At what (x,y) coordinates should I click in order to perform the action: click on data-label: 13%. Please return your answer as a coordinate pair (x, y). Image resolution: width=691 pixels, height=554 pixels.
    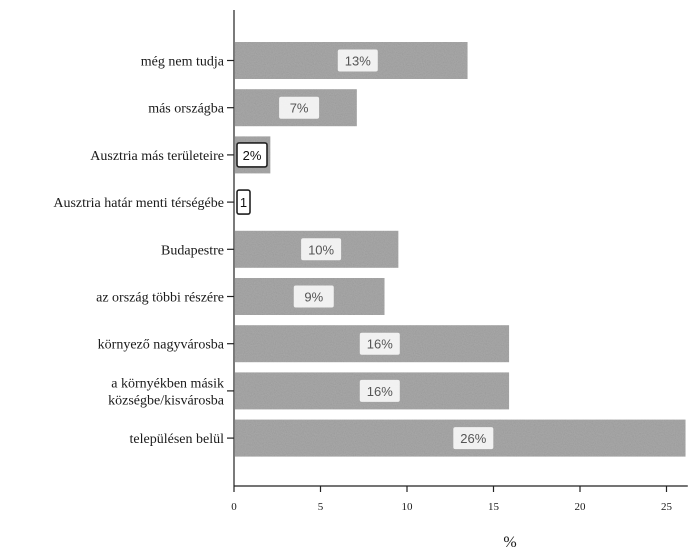
    Looking at the image, I should click on (358, 61).